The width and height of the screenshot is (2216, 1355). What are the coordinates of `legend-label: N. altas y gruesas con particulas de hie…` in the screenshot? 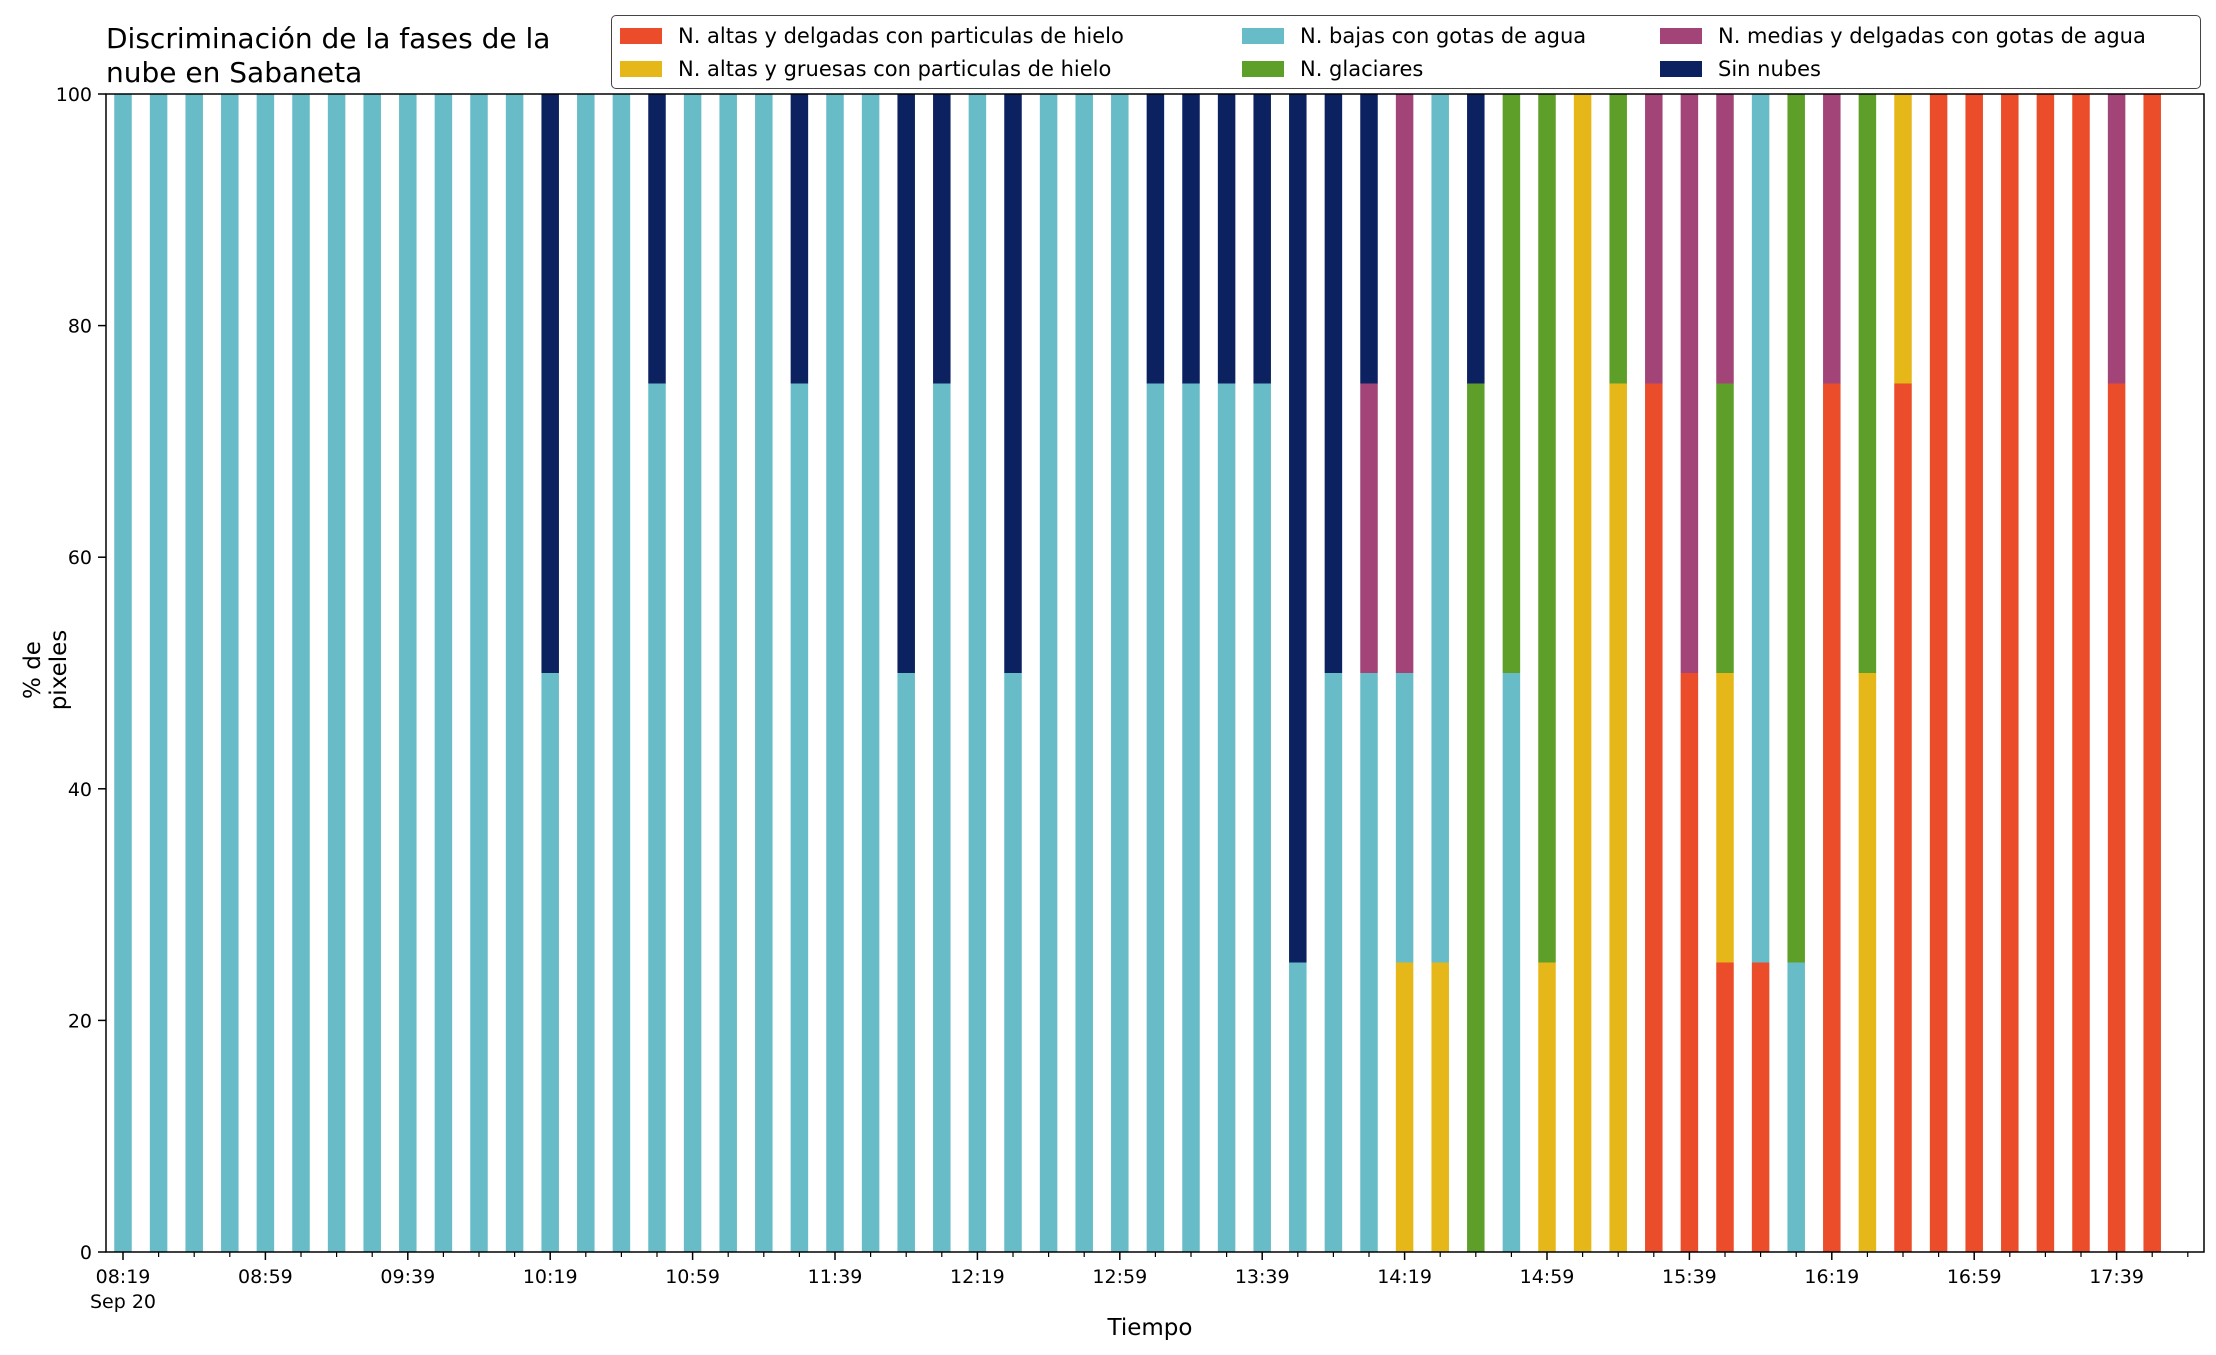 It's located at (895, 69).